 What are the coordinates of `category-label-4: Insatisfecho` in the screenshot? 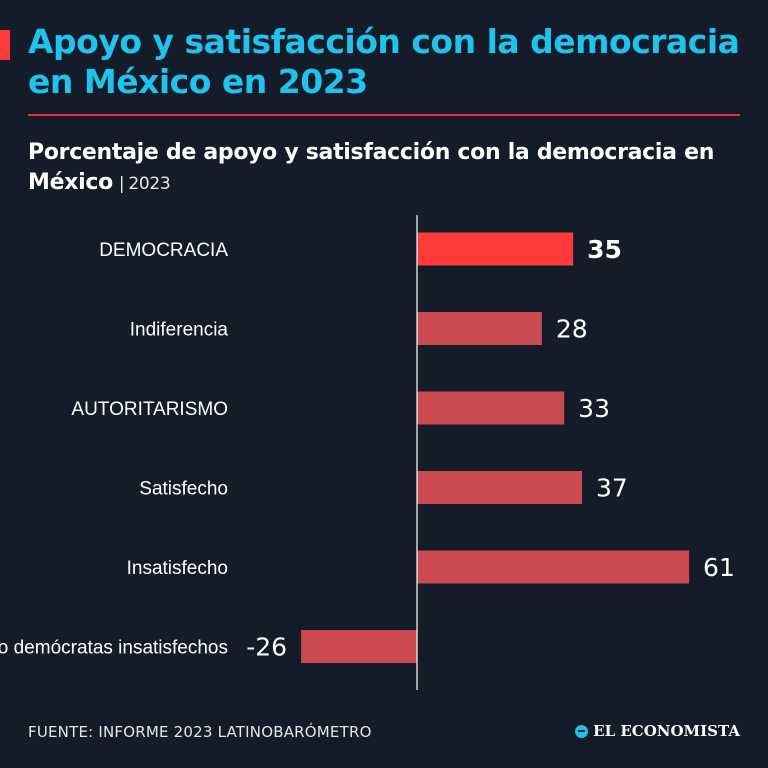 It's located at (177, 568).